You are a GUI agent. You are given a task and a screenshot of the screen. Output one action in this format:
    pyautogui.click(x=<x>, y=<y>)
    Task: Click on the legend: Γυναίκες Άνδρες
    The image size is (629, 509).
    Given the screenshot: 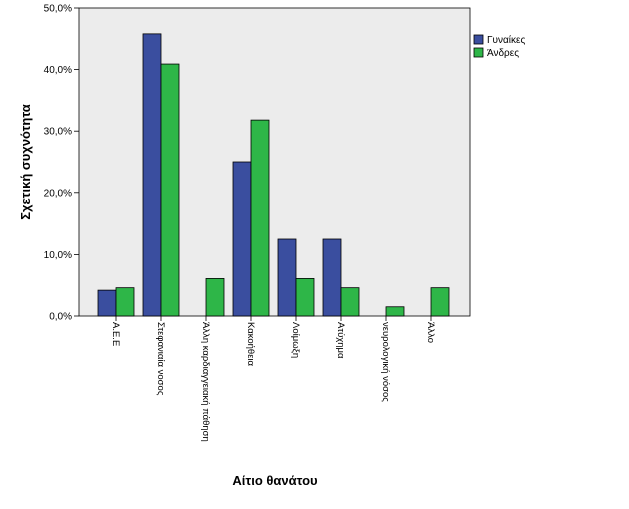 What is the action you would take?
    pyautogui.click(x=499, y=46)
    